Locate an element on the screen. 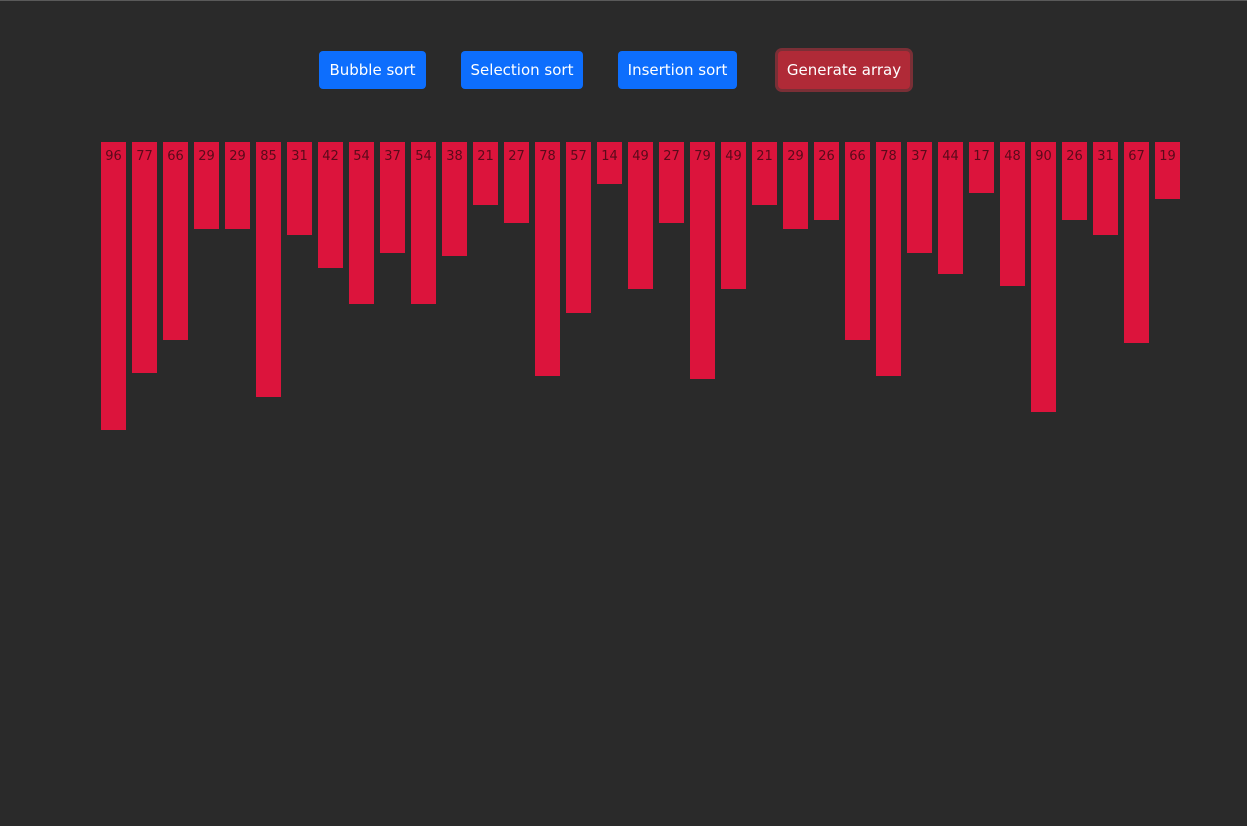 This screenshot has width=1247, height=826. selection-sort-button: Selection sort is located at coordinates (522, 70).